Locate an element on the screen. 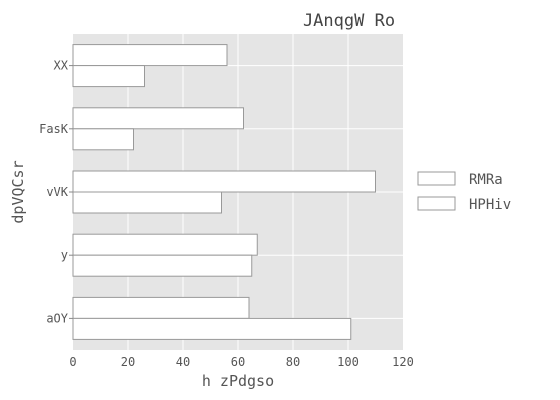 The height and width of the screenshot is (400, 560). bar-HPHiv-FasK is located at coordinates (103, 139).